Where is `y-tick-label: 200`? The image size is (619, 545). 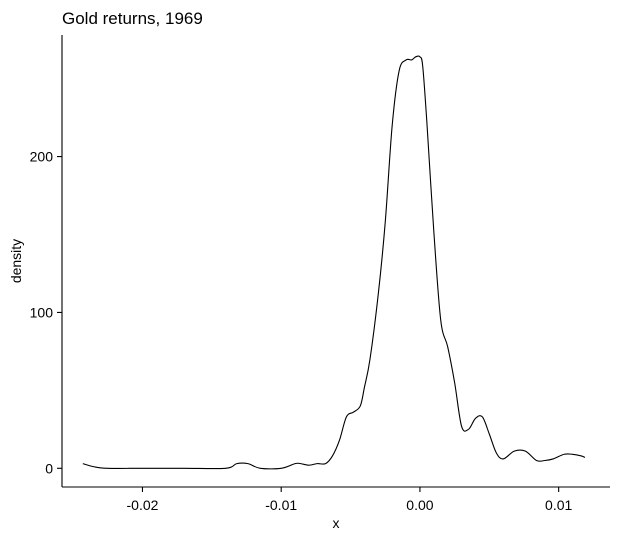 y-tick-label: 200 is located at coordinates (42, 157).